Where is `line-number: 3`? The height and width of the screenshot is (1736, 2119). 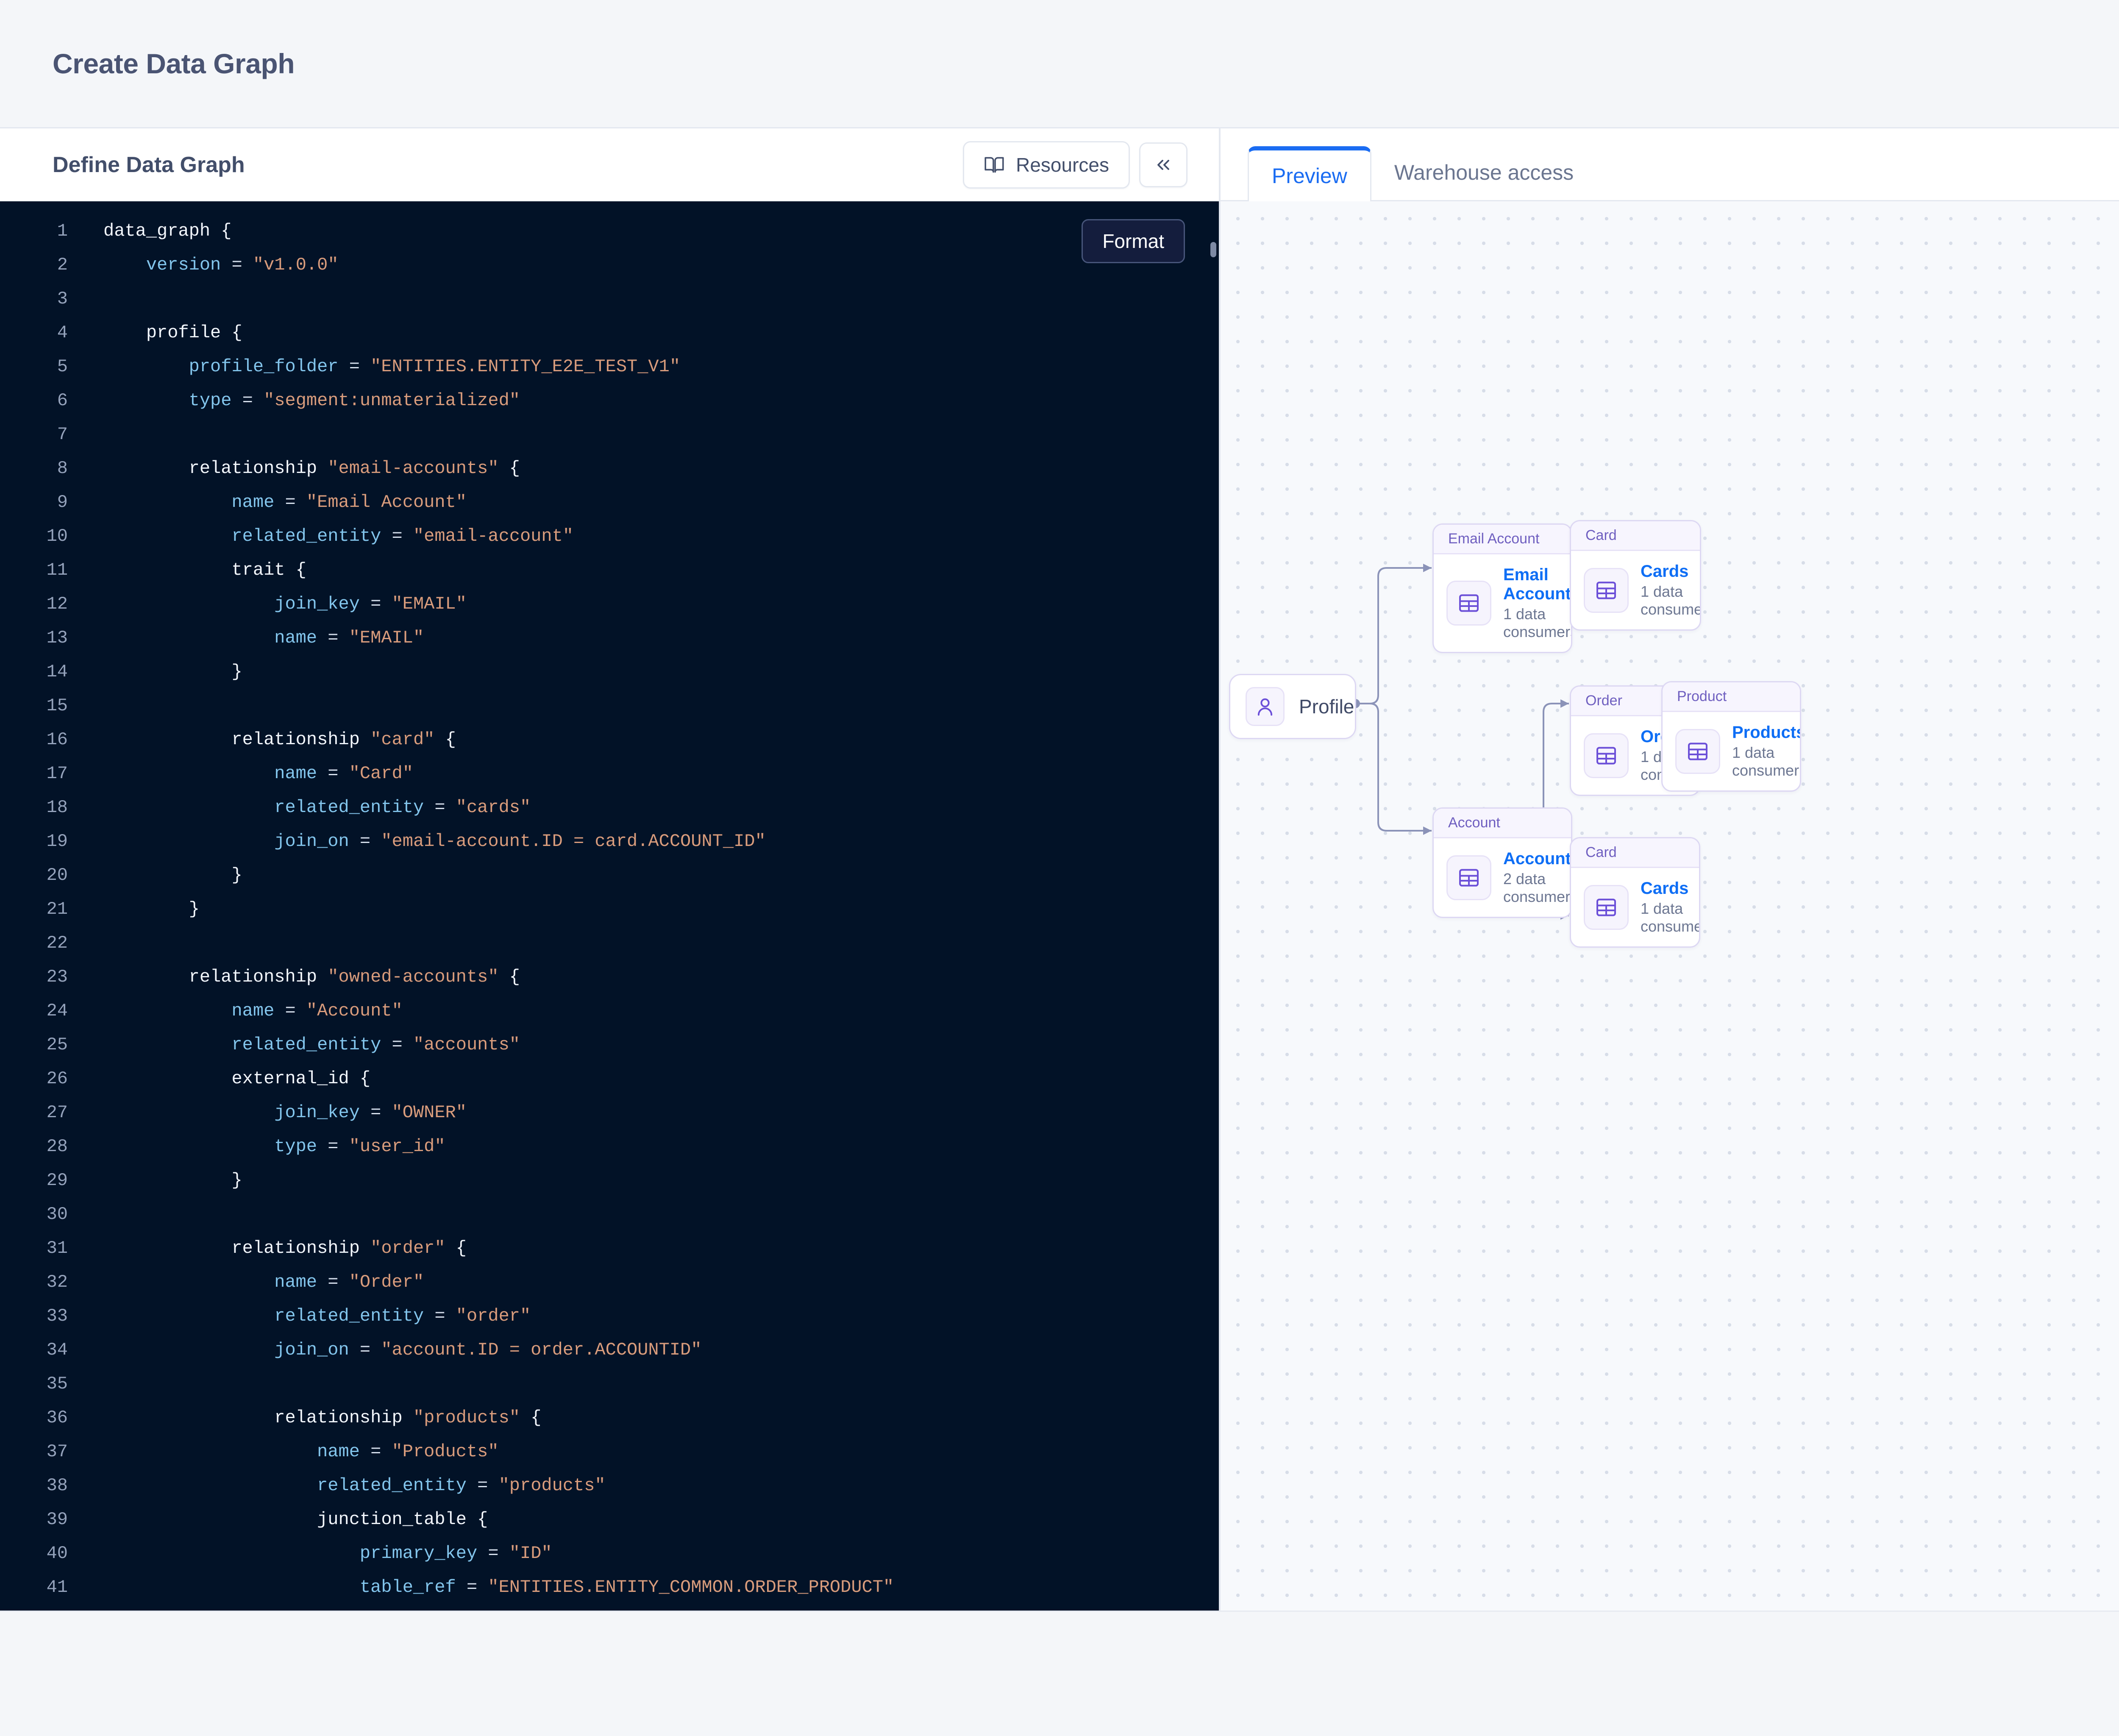 line-number: 3 is located at coordinates (63, 299).